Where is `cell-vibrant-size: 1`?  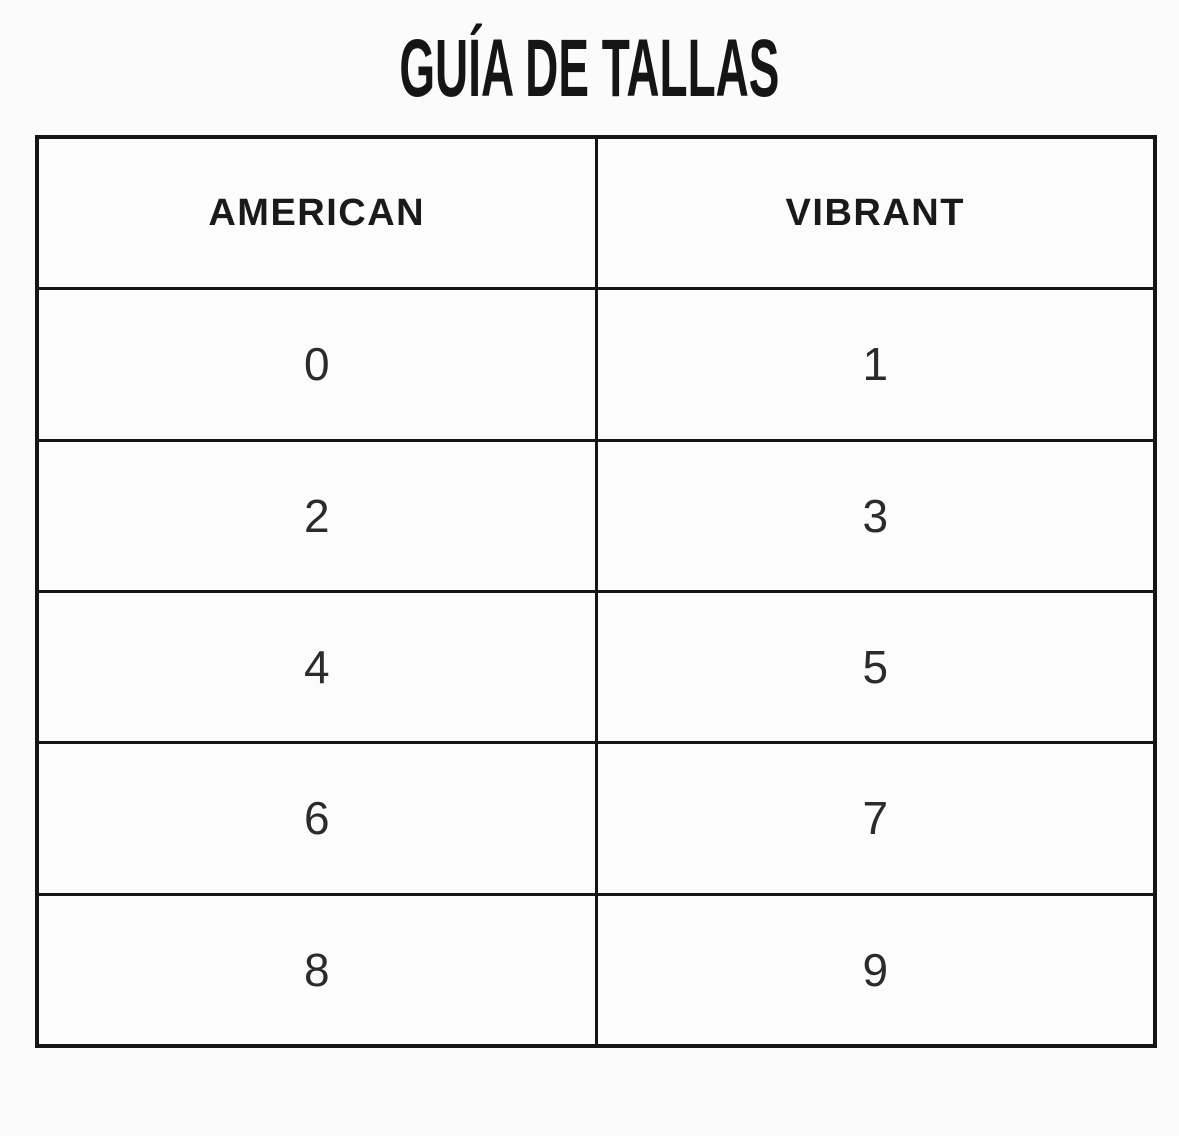
cell-vibrant-size: 1 is located at coordinates (875, 364).